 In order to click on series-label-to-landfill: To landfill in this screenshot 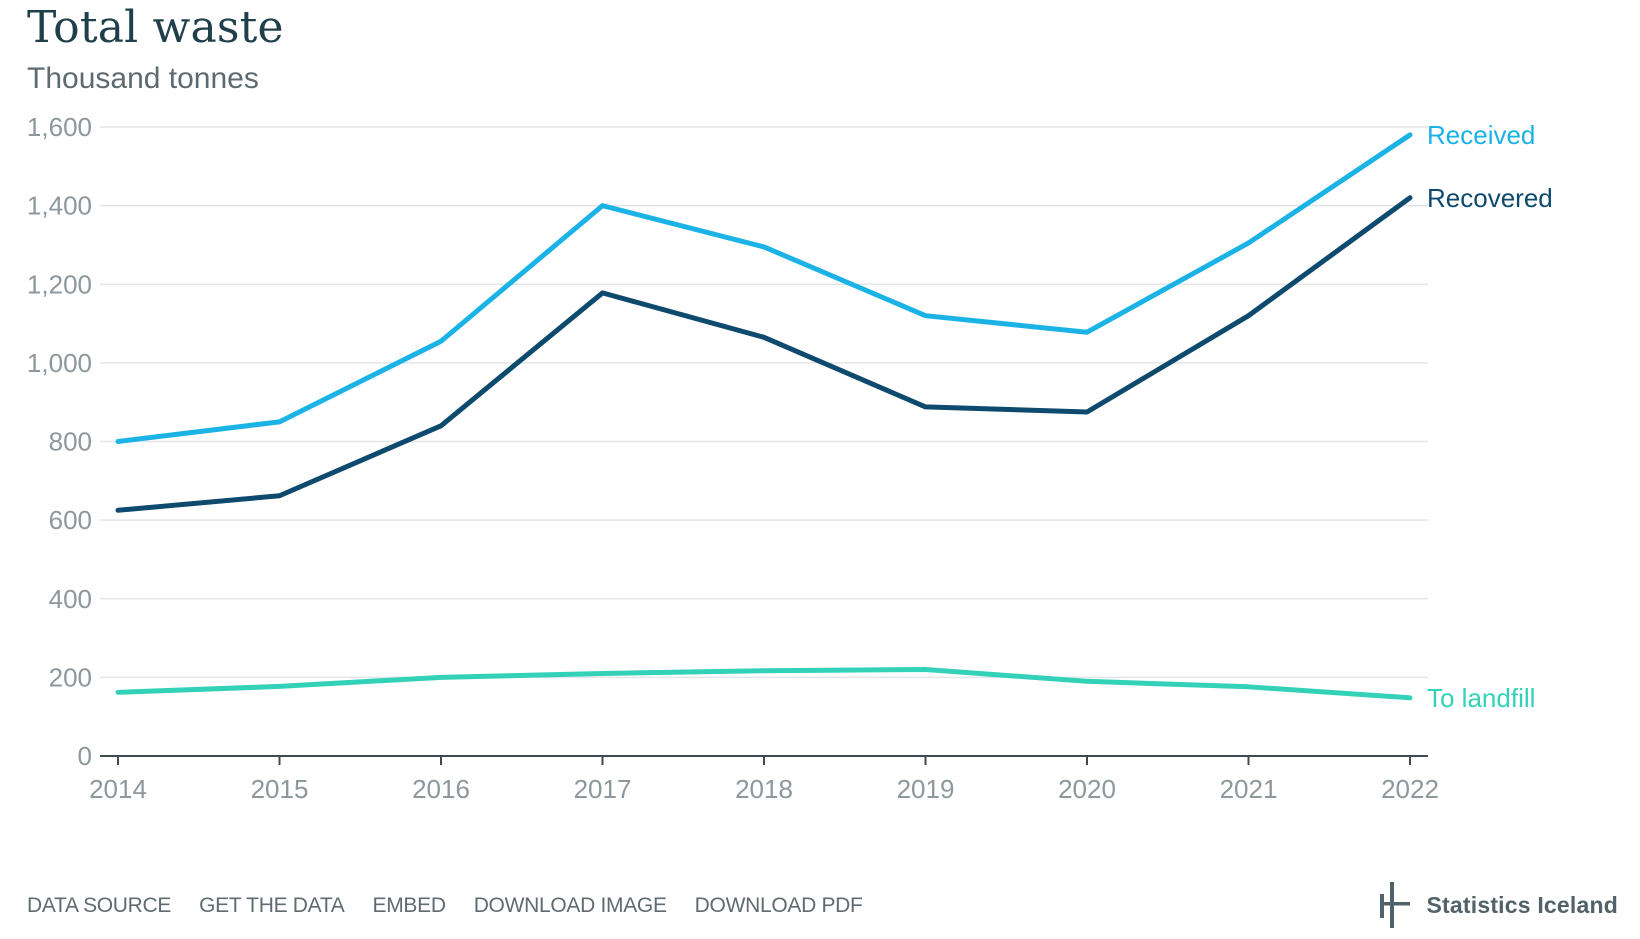, I will do `click(1481, 698)`.